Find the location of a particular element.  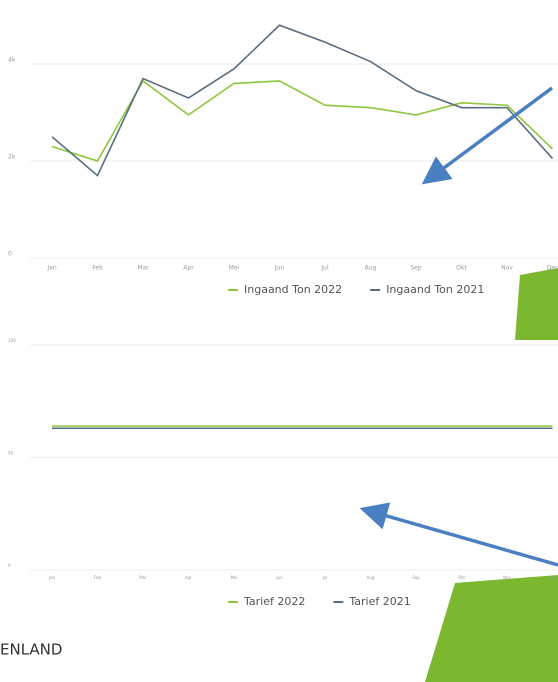

y-tick-label: 2k is located at coordinates (12, 157).